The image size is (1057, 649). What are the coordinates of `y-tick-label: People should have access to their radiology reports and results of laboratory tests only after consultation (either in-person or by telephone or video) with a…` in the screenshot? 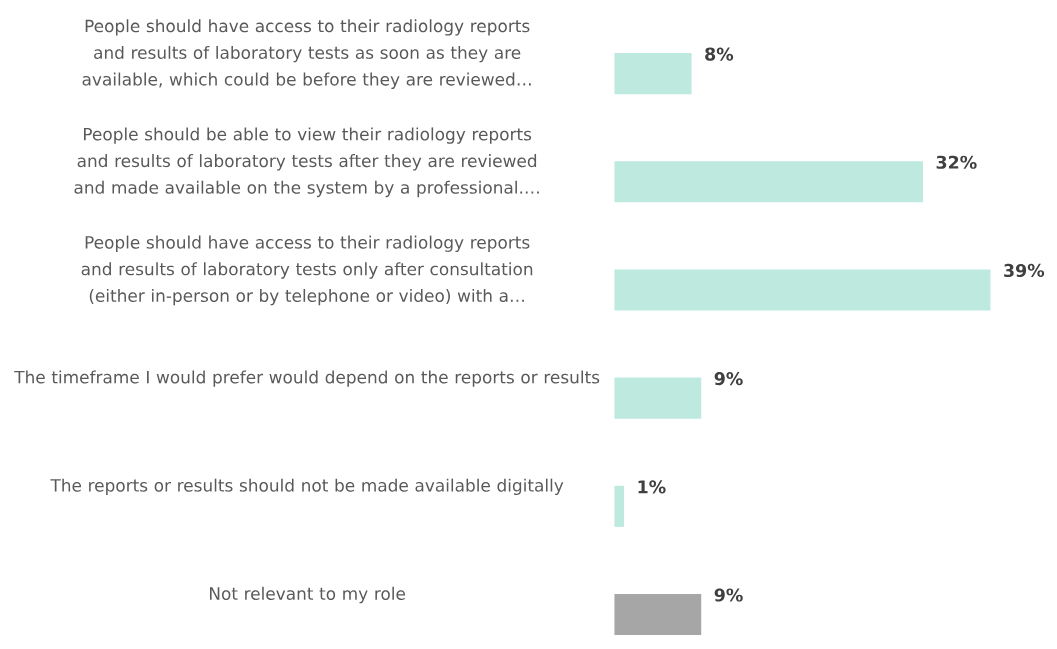 It's located at (307, 270).